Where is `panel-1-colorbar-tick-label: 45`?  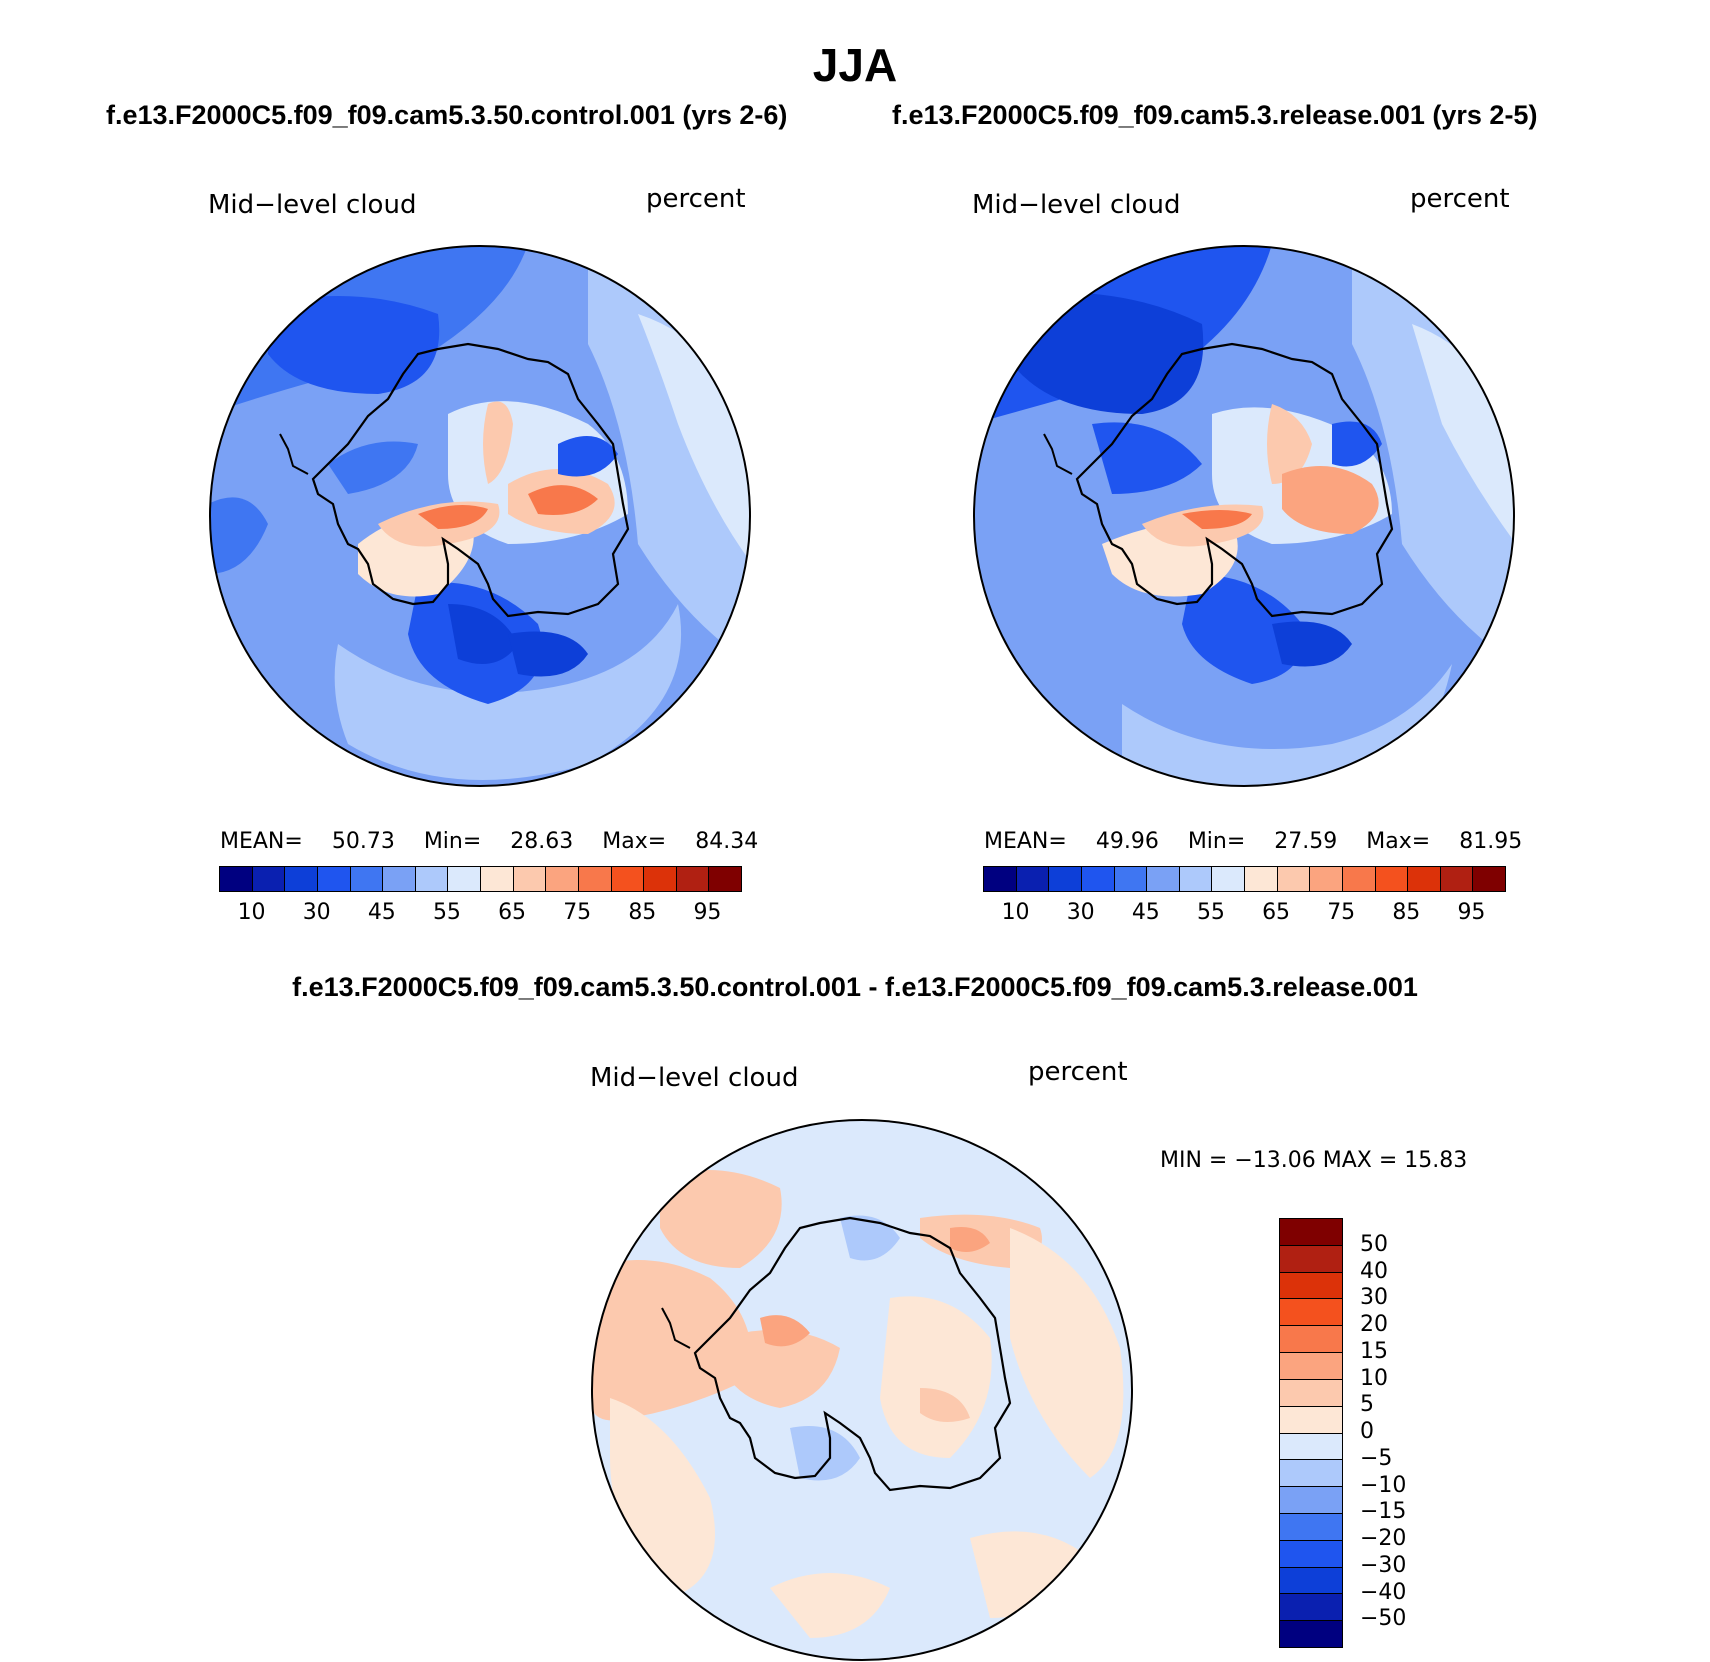 panel-1-colorbar-tick-label: 45 is located at coordinates (381, 912).